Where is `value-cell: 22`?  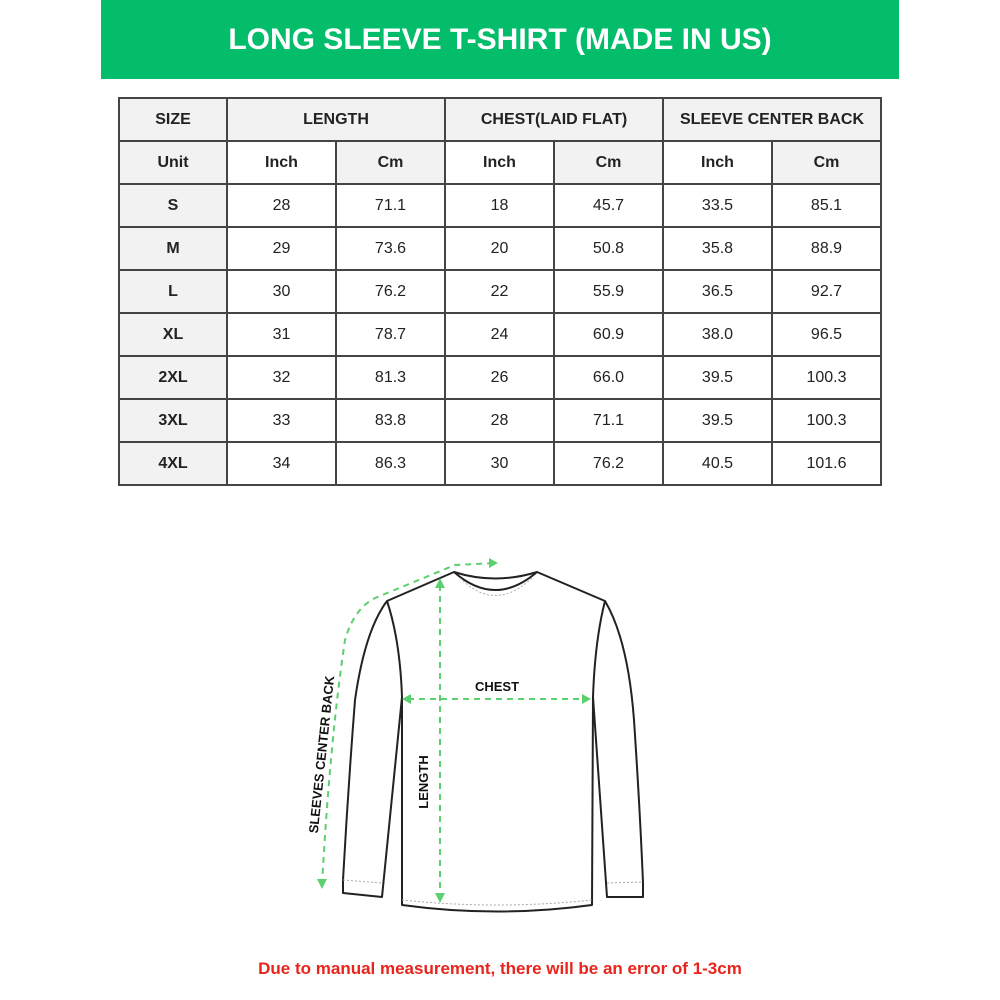
value-cell: 22 is located at coordinates (499, 291).